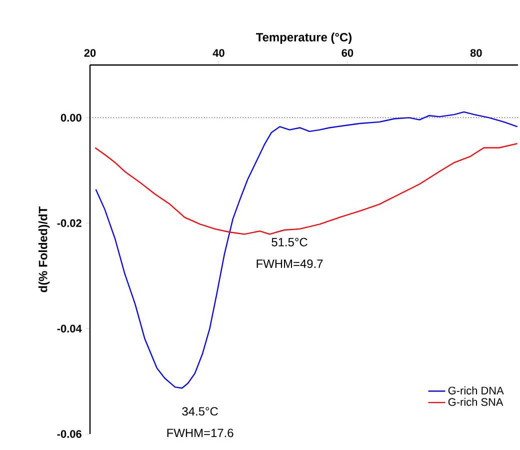  I want to click on y-tick-label: -0.04, so click(69, 328).